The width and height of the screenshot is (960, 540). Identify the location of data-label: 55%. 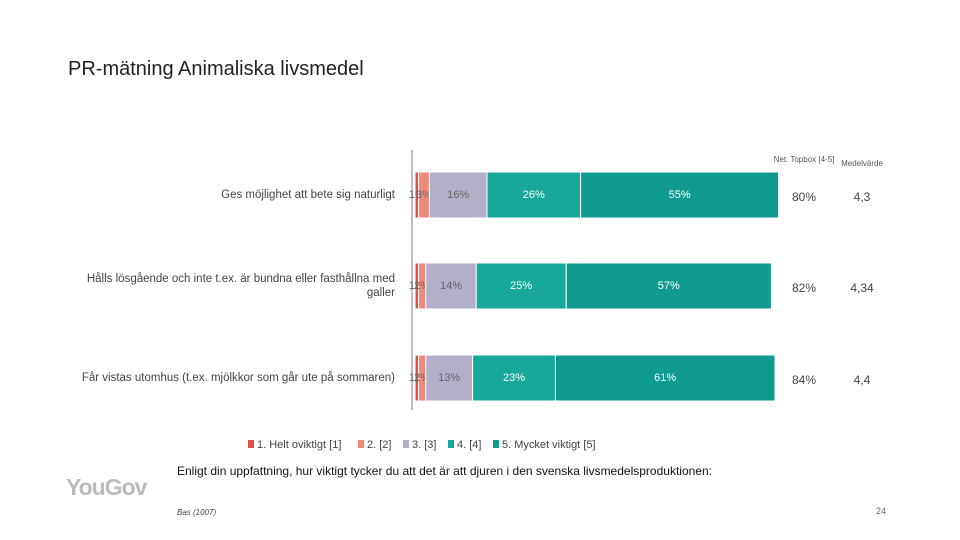
(680, 195).